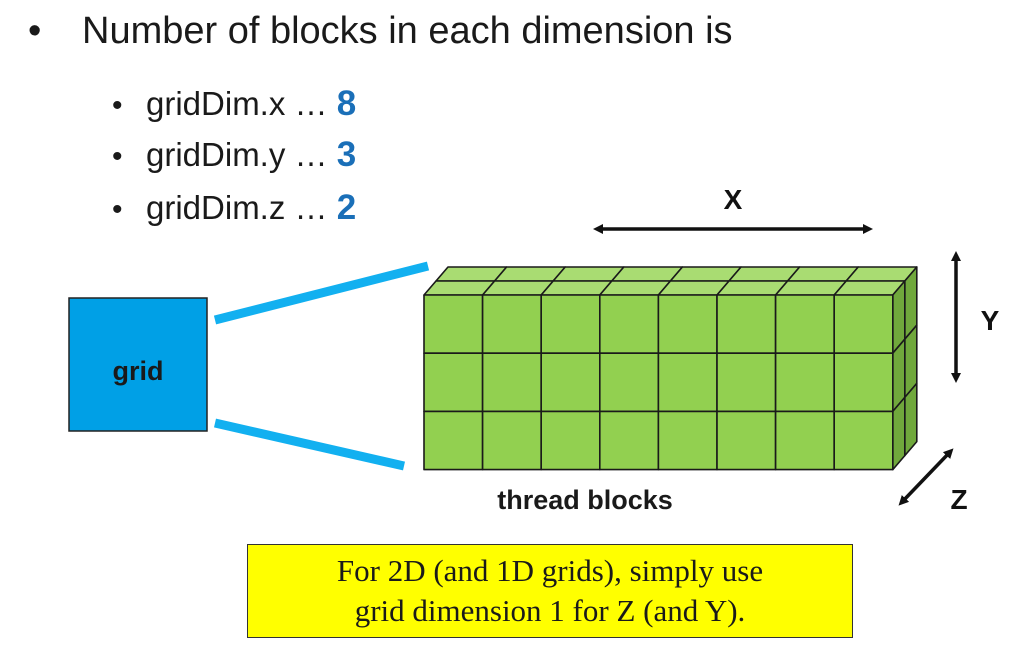  What do you see at coordinates (346, 103) in the screenshot?
I see `sub-bullet-value: 8` at bounding box center [346, 103].